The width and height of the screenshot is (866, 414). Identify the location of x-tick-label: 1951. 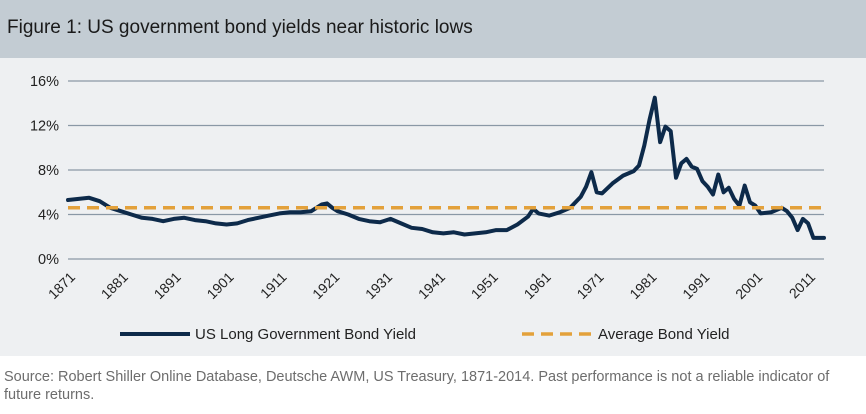
(484, 285).